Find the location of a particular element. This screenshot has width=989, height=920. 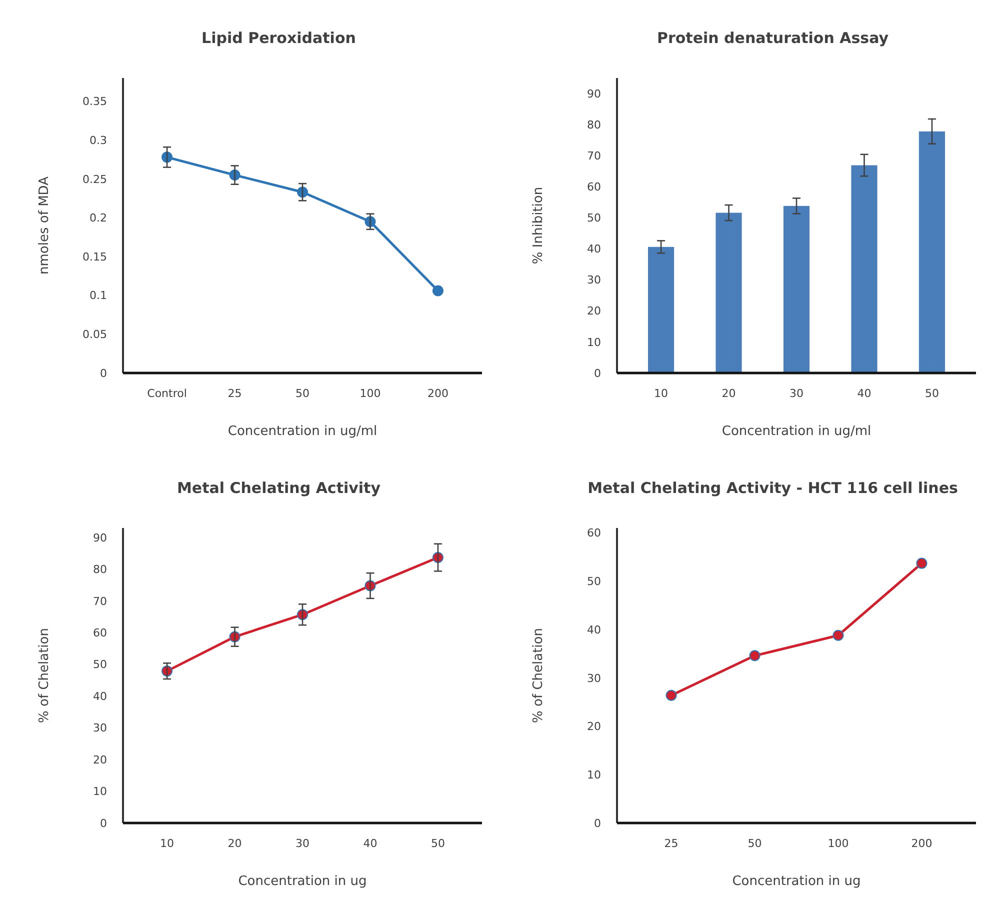

y-axis-title: % Inhibition is located at coordinates (538, 225).